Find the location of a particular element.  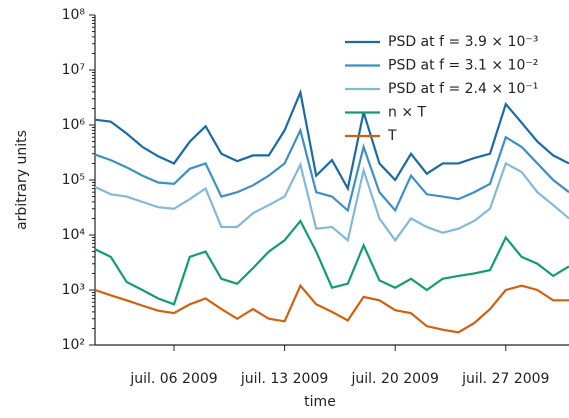

y-tick-label: 10⁵ is located at coordinates (73, 180).